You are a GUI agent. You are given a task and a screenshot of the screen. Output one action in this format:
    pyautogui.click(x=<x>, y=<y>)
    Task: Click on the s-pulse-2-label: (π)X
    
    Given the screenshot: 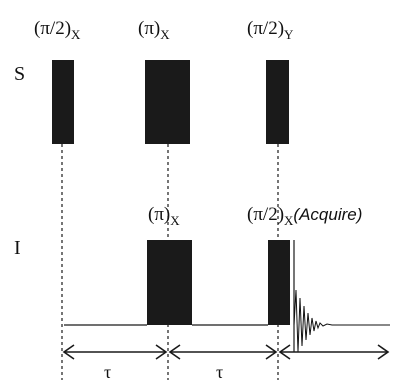 What is the action you would take?
    pyautogui.click(x=154, y=30)
    